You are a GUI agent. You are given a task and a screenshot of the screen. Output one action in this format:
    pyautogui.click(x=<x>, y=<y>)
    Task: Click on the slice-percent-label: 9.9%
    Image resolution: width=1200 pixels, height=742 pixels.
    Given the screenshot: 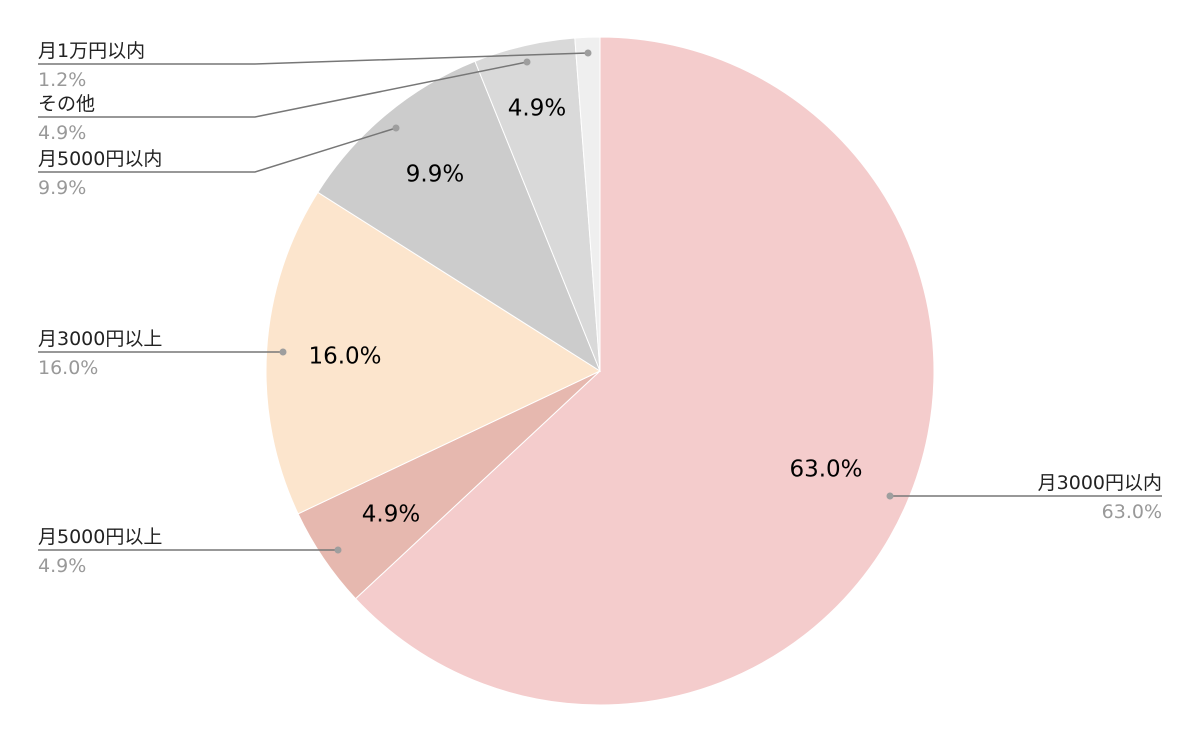 What is the action you would take?
    pyautogui.click(x=62, y=188)
    